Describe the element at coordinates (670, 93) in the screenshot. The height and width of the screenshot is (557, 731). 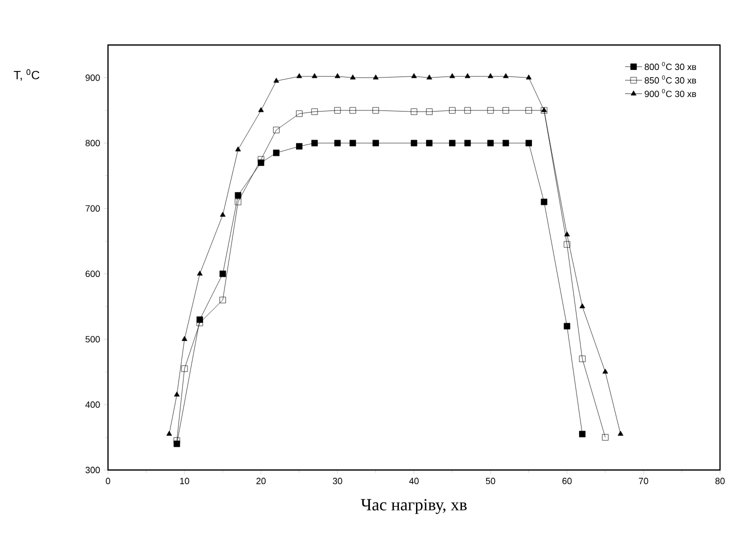
I see `legend-label: 900 $^{0}$C 30 хв` at that location.